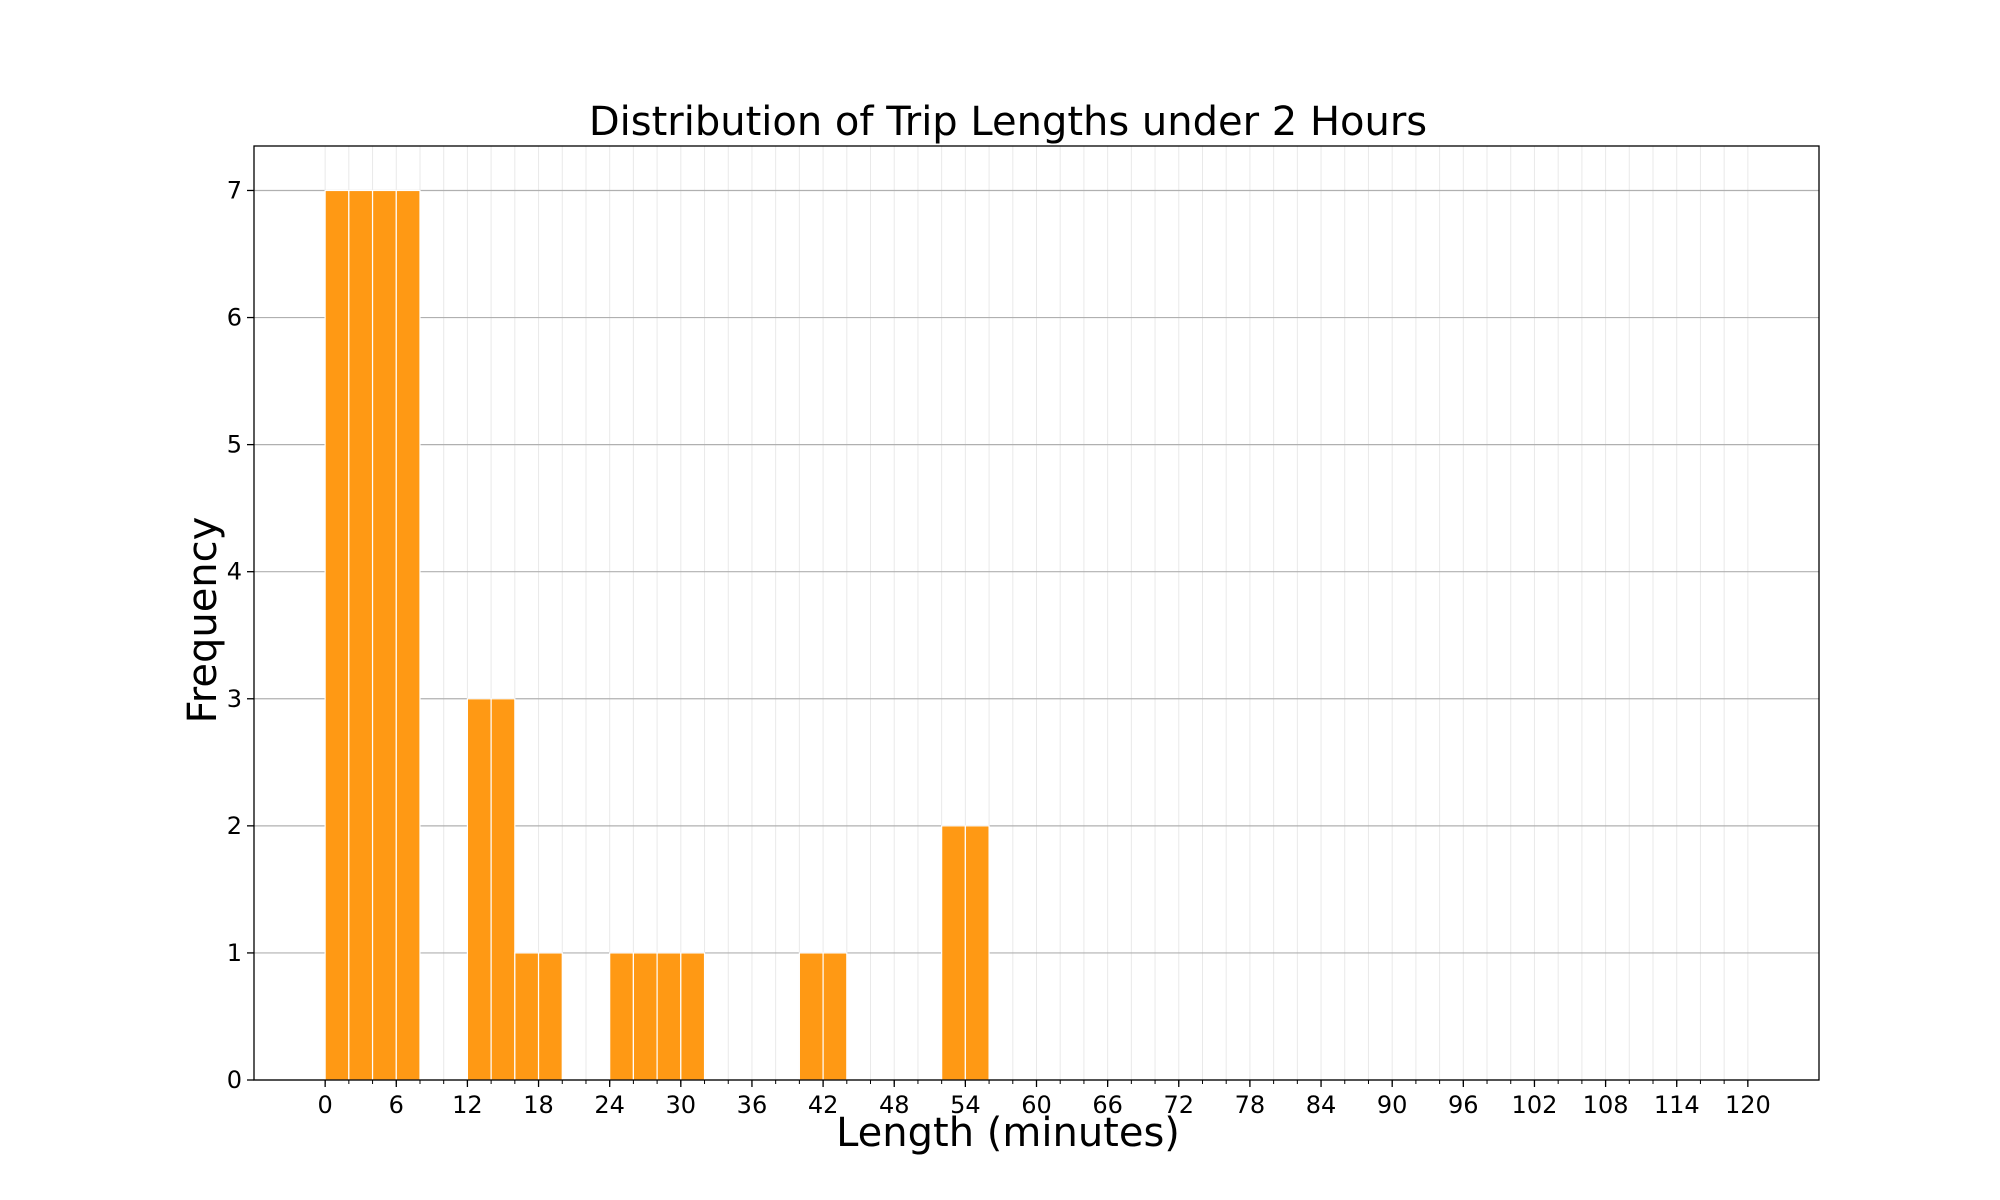  Describe the element at coordinates (234, 445) in the screenshot. I see `y-tick-label: 5` at that location.